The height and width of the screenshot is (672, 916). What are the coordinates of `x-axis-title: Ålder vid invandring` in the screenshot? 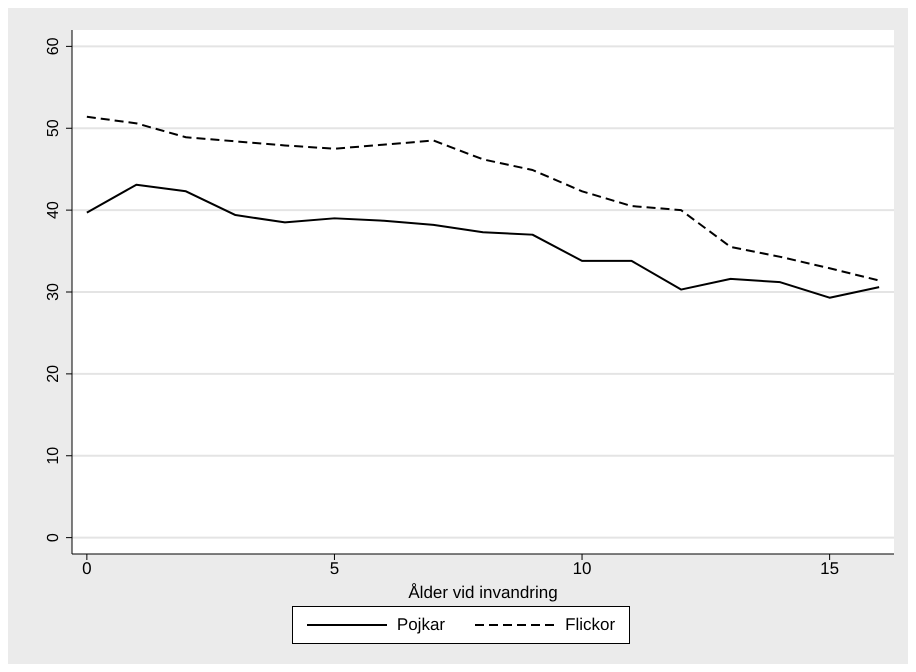 It's located at (483, 592).